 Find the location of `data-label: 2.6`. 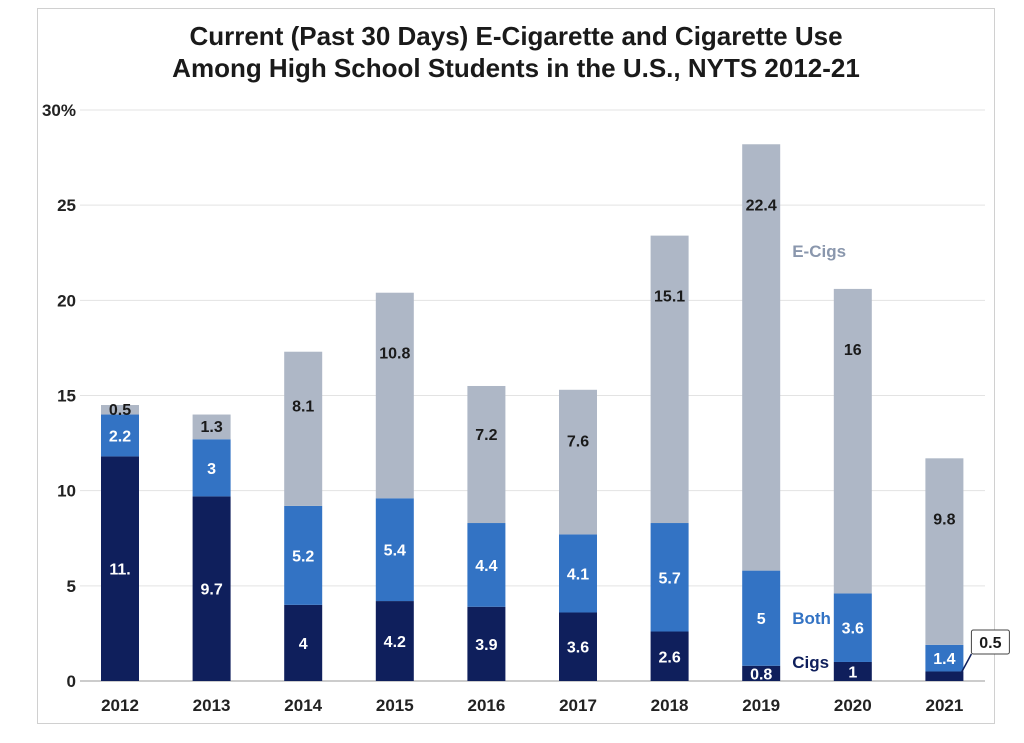

data-label: 2.6 is located at coordinates (669, 657).